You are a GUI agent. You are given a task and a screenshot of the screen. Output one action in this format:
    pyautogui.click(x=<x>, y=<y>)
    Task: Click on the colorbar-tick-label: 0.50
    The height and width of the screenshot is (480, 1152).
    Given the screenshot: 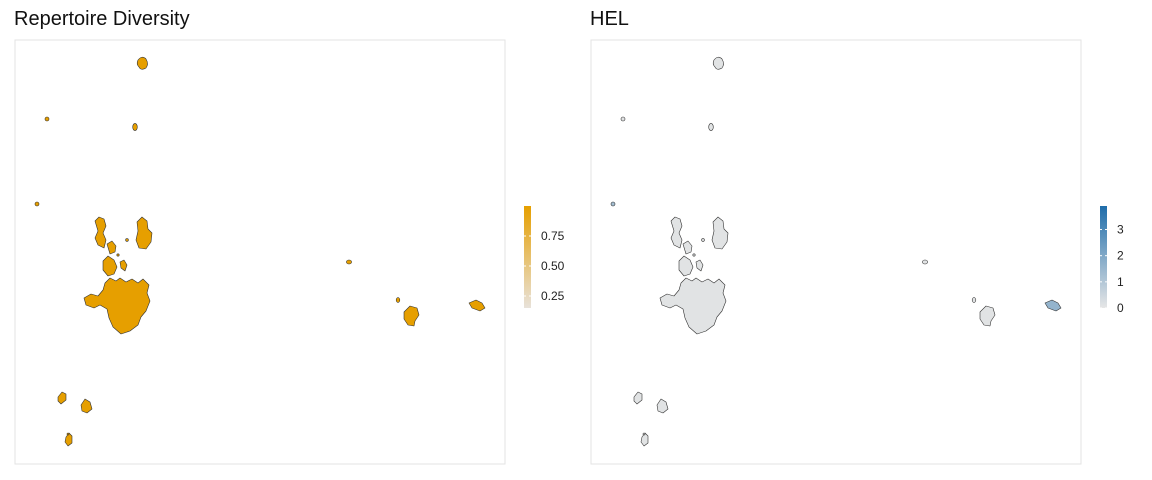 What is the action you would take?
    pyautogui.click(x=553, y=266)
    